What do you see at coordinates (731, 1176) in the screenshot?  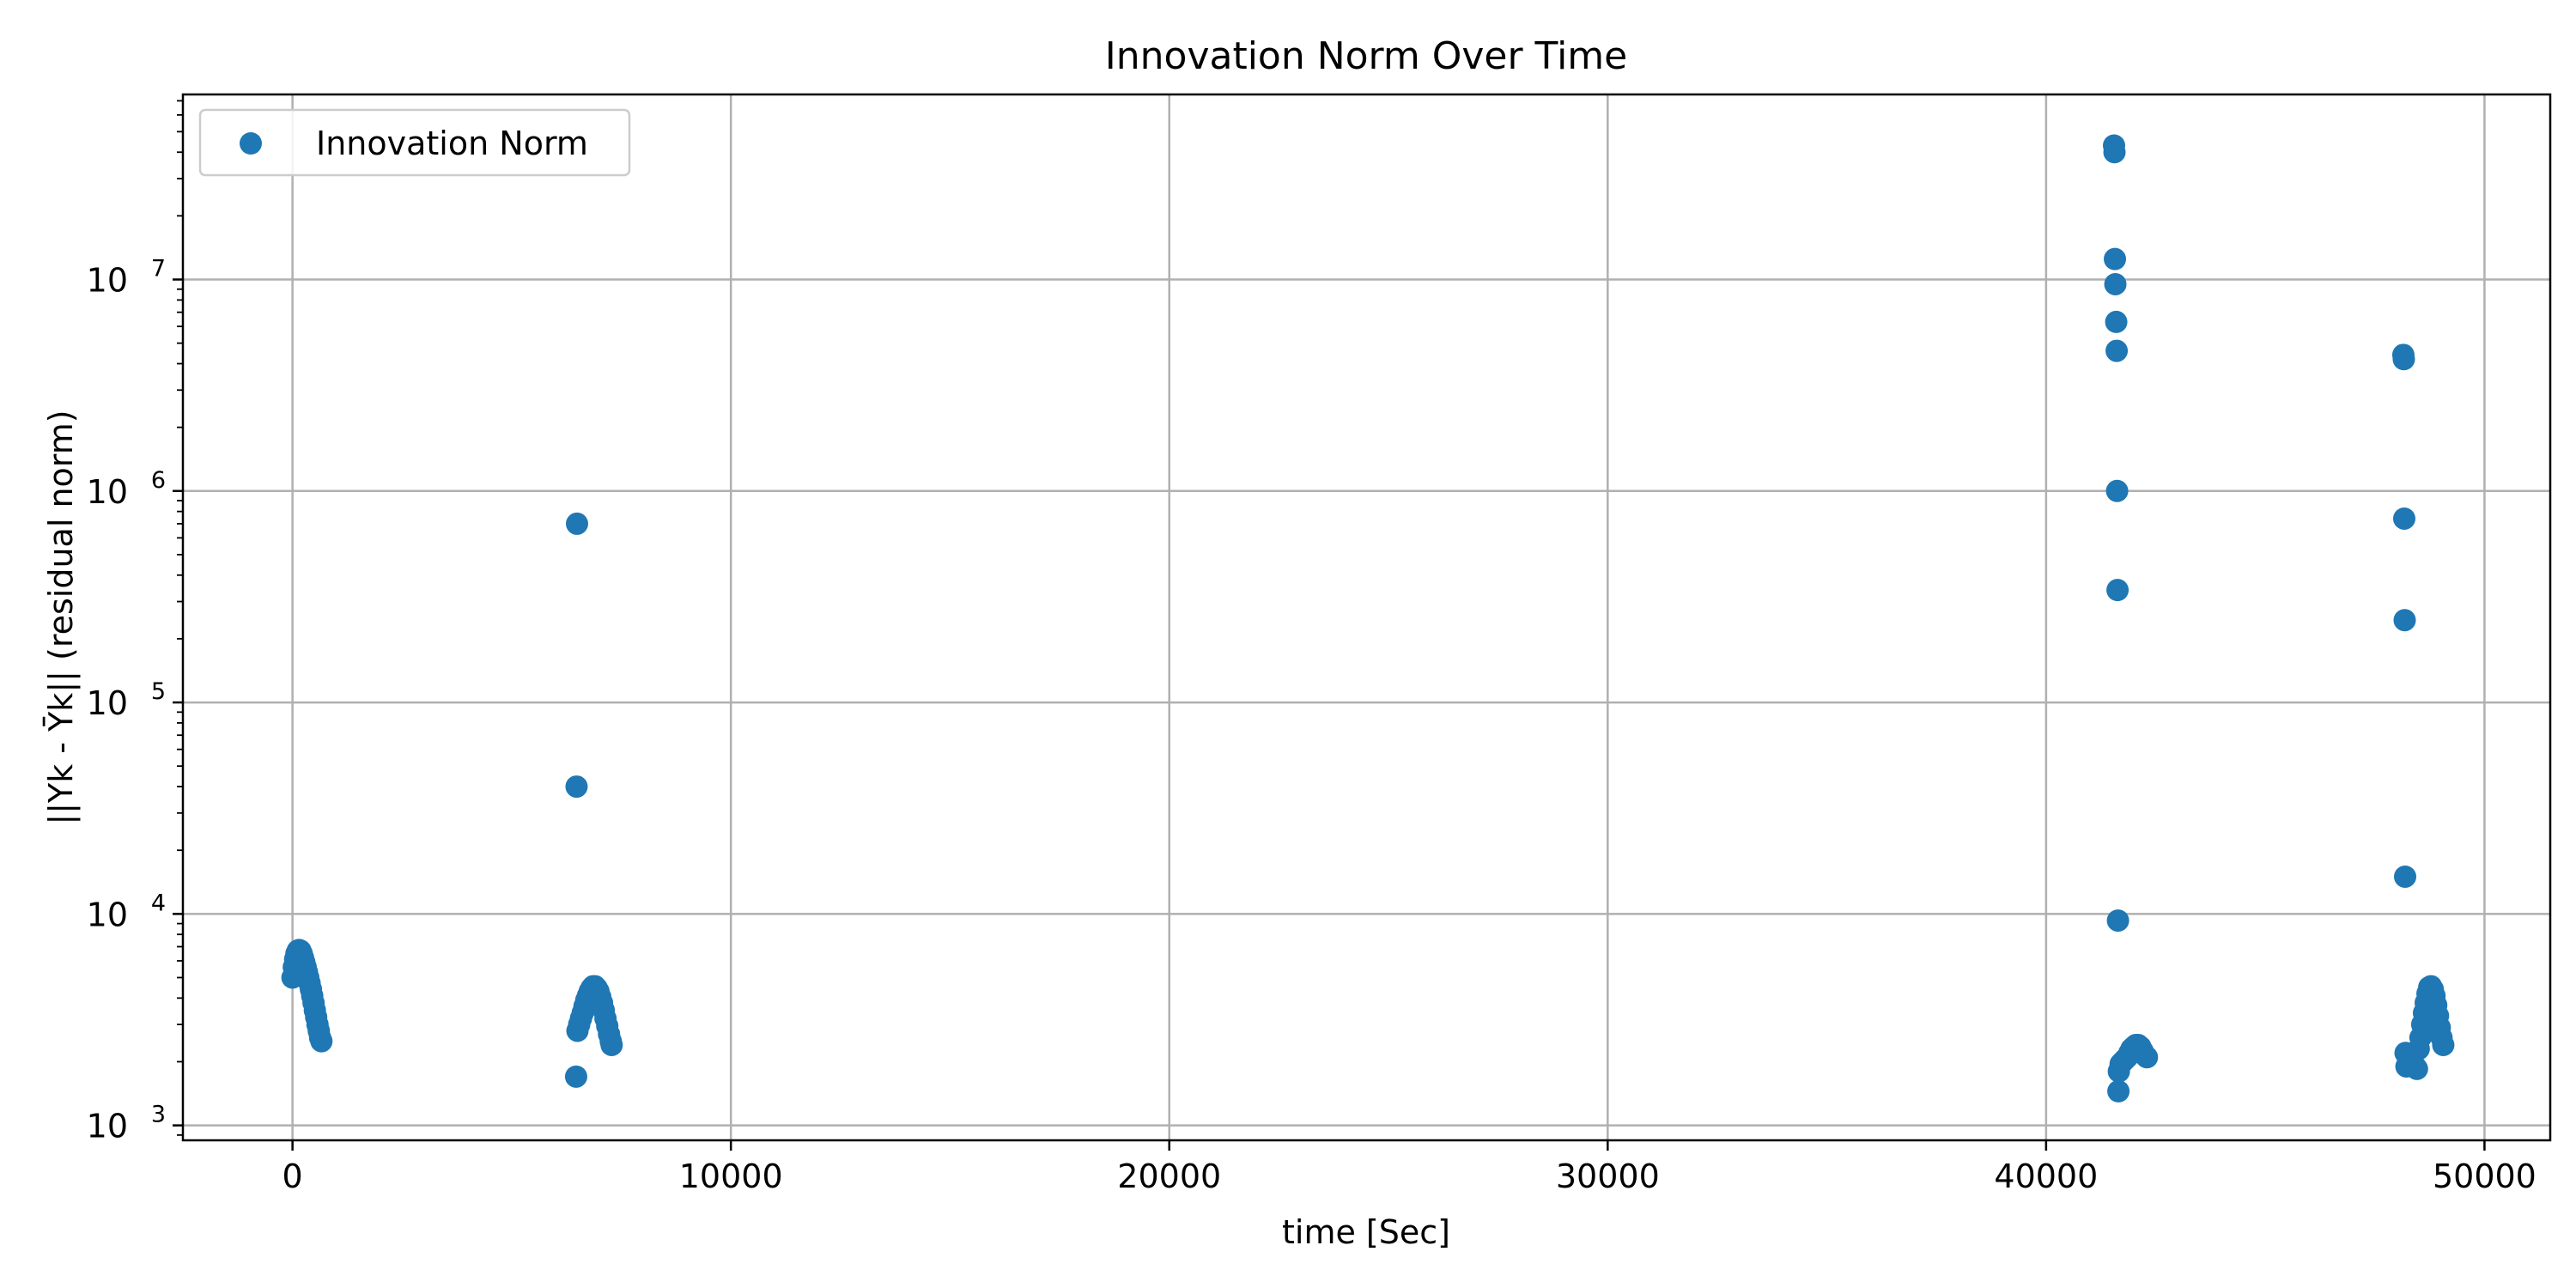 I see `x-tick-label: 10000` at bounding box center [731, 1176].